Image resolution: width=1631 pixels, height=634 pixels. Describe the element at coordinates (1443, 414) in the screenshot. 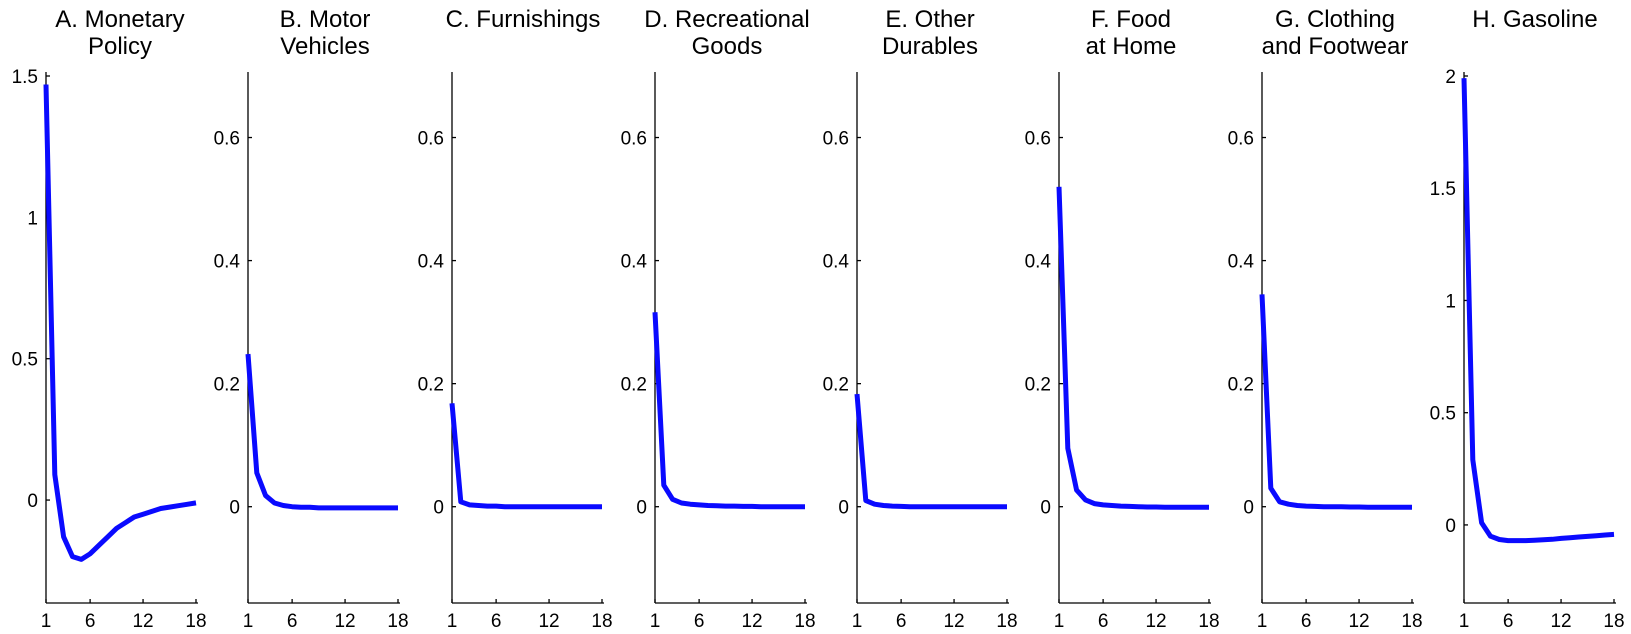

I see `y-tick-label: 0.5` at that location.